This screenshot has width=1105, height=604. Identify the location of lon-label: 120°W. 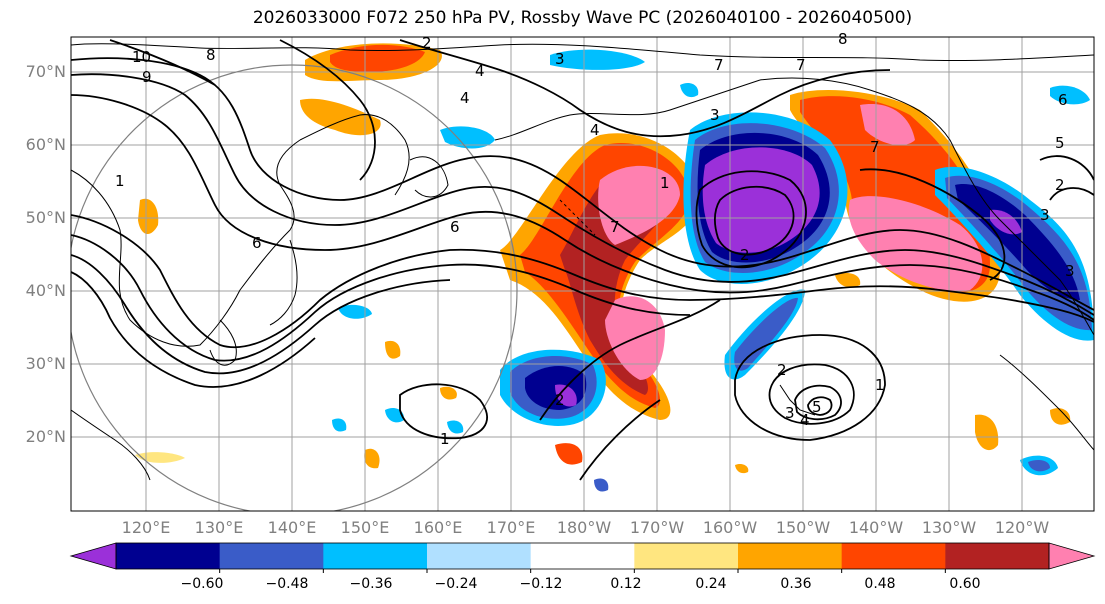
(1022, 527).